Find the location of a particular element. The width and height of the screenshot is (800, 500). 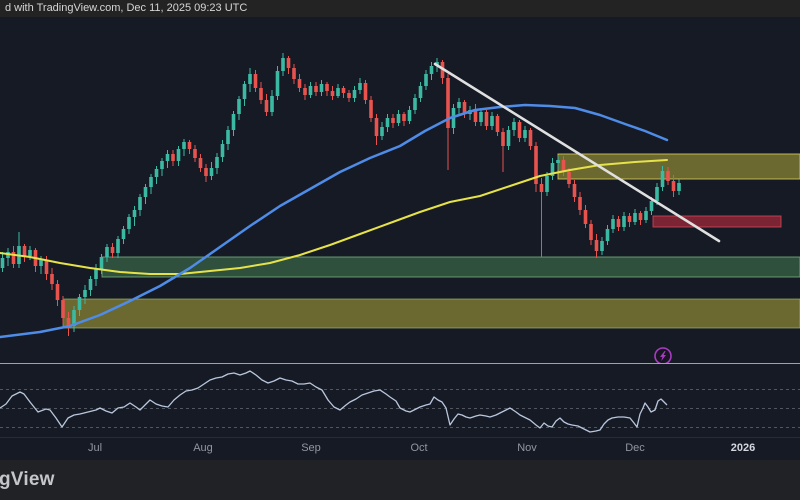

axis-tick-2026: 2026 is located at coordinates (743, 448).